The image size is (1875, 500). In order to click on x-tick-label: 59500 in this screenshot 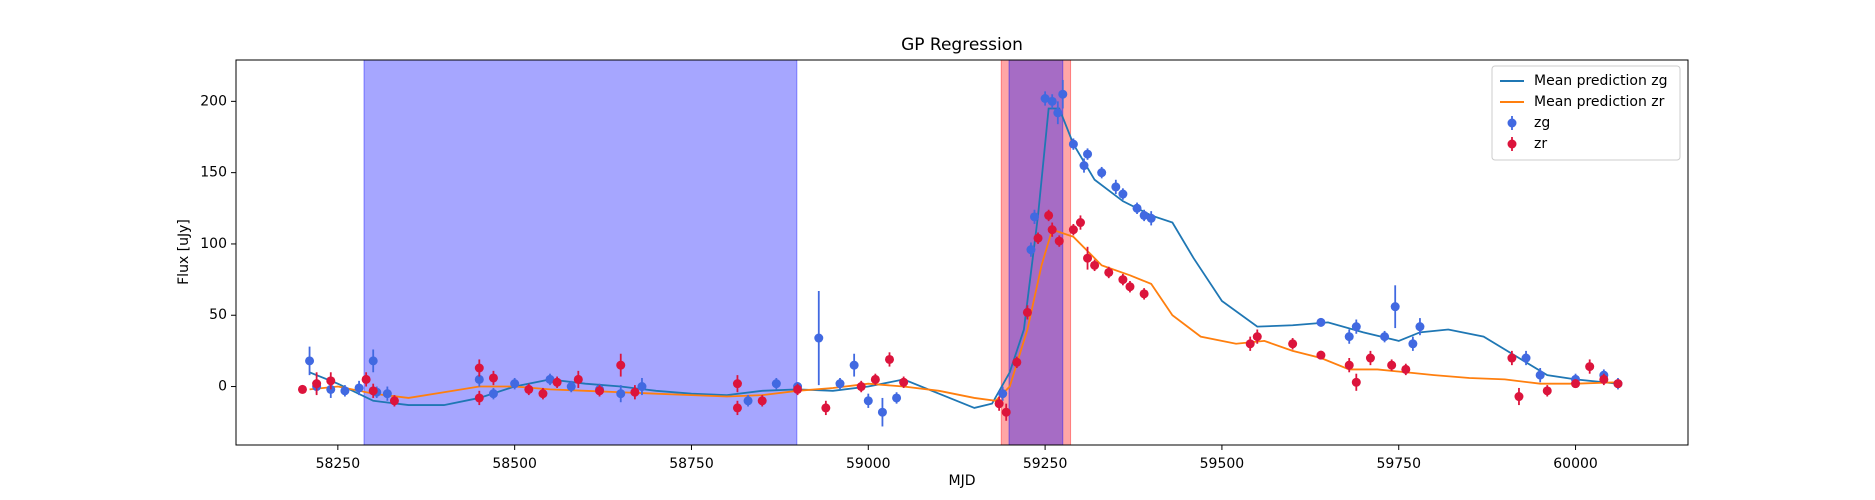, I will do `click(1222, 464)`.